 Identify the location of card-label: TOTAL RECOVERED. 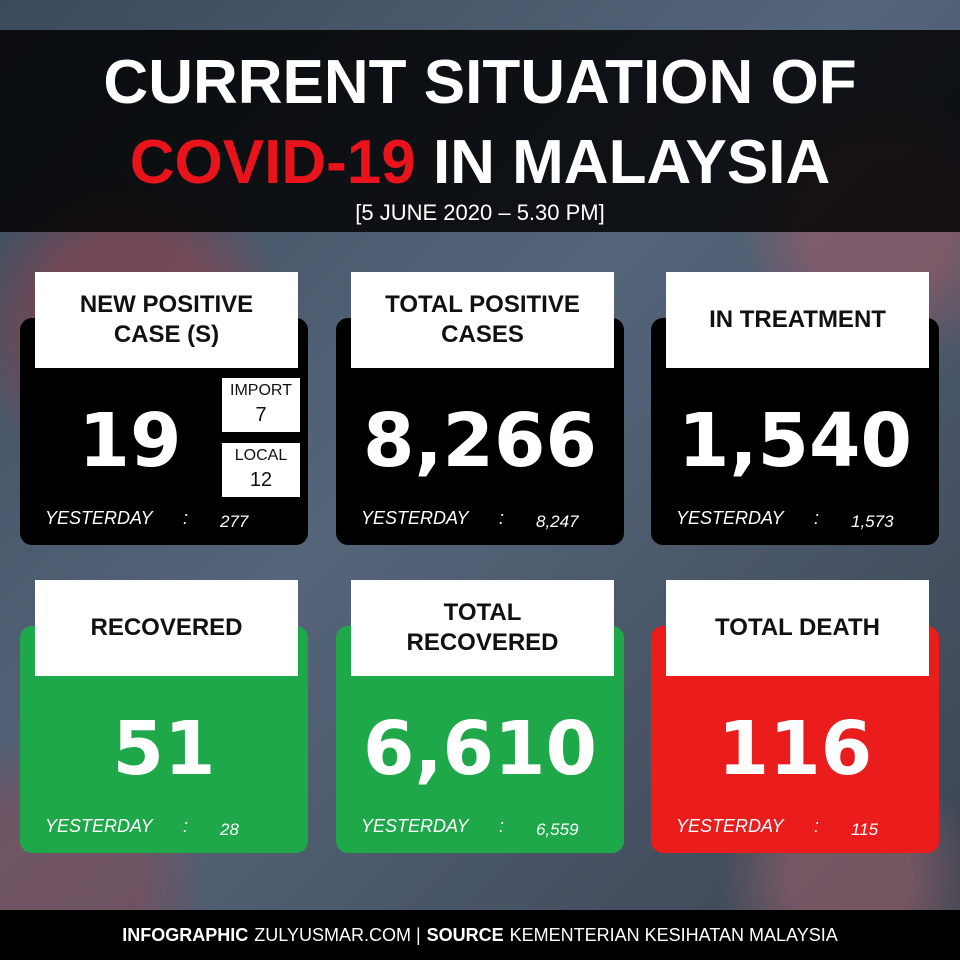
(482, 628).